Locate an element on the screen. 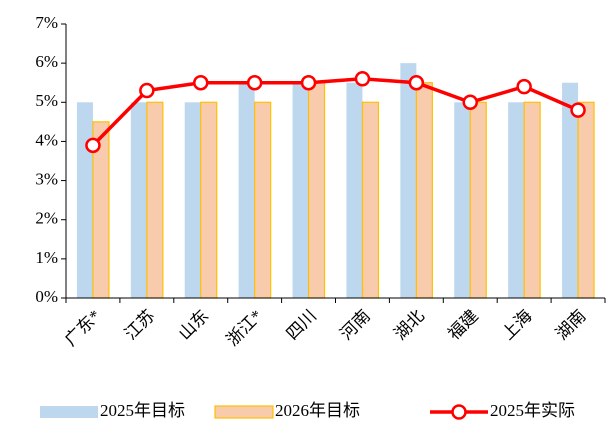 The width and height of the screenshot is (613, 424). y-tick-label: 7% is located at coordinates (46, 22).